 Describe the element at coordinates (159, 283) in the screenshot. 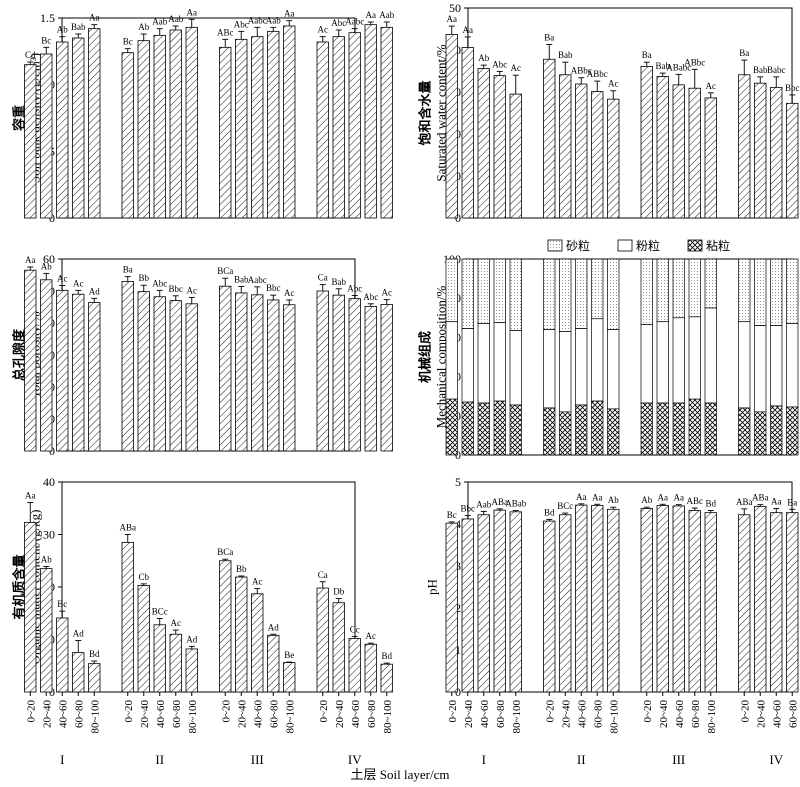

I see `significance-label: Abc` at that location.